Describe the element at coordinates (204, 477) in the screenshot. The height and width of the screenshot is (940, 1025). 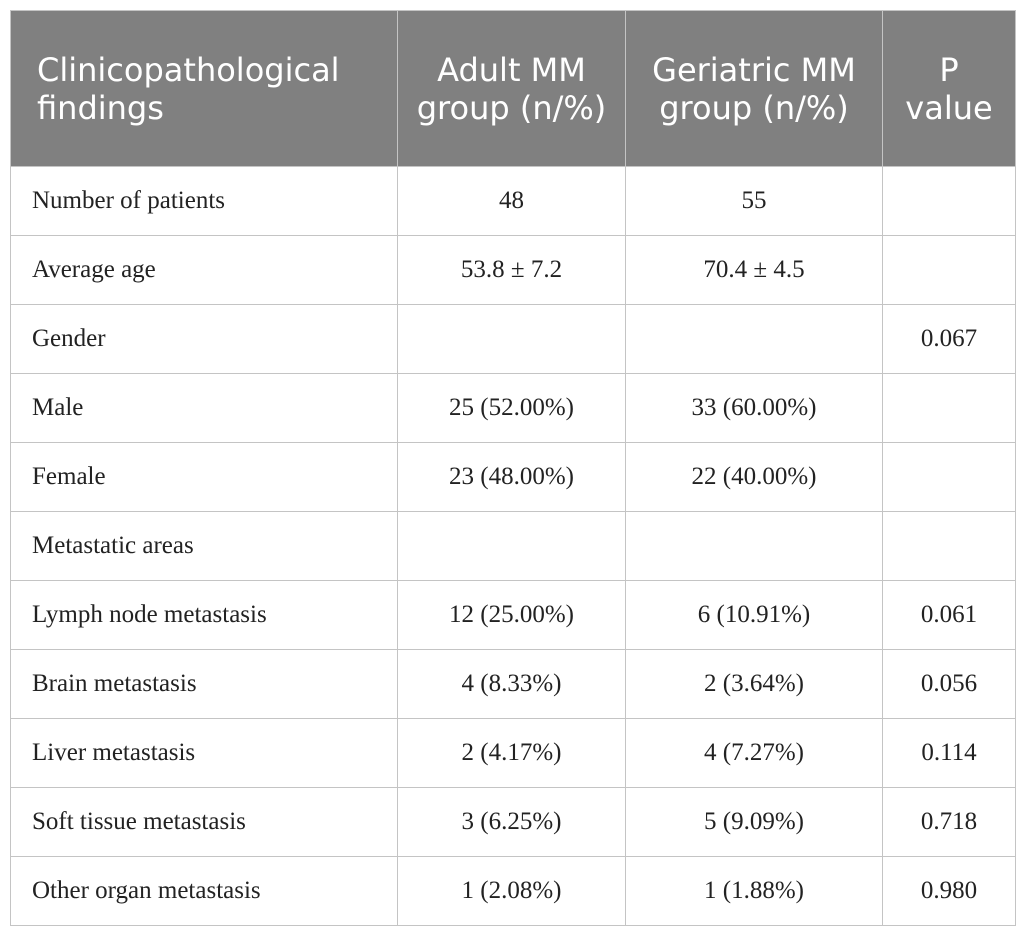
I see `table-cell: Female` at that location.